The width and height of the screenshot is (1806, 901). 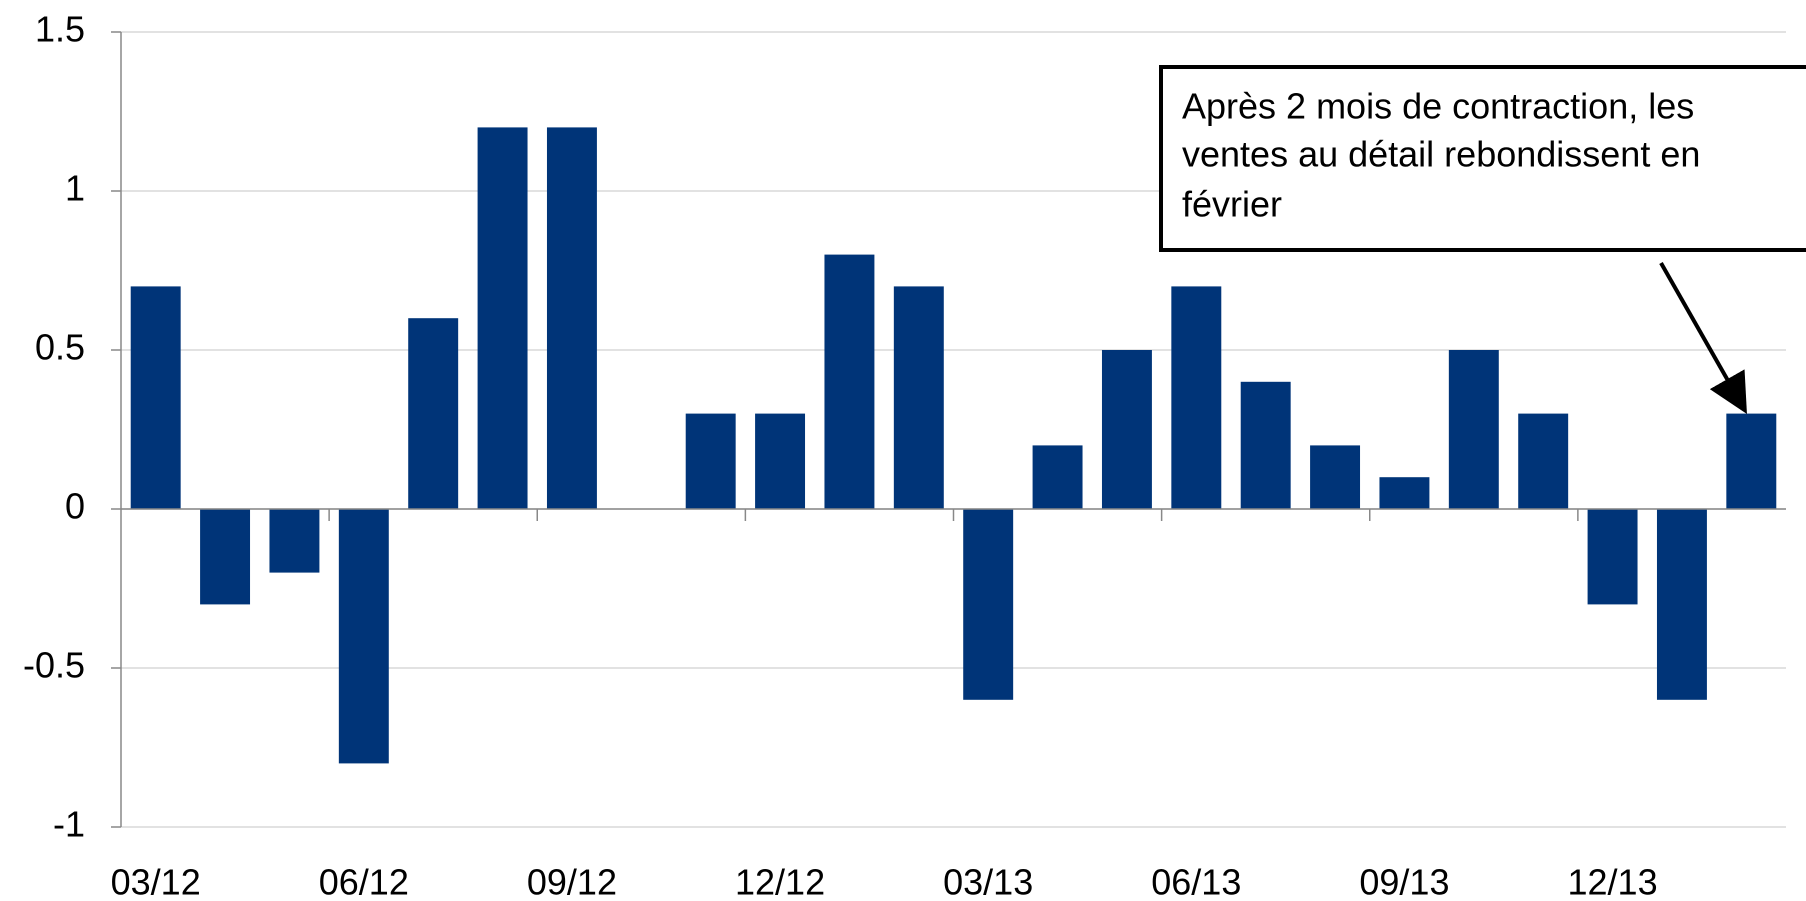 What do you see at coordinates (572, 881) in the screenshot?
I see `x-tick-label: 09/12` at bounding box center [572, 881].